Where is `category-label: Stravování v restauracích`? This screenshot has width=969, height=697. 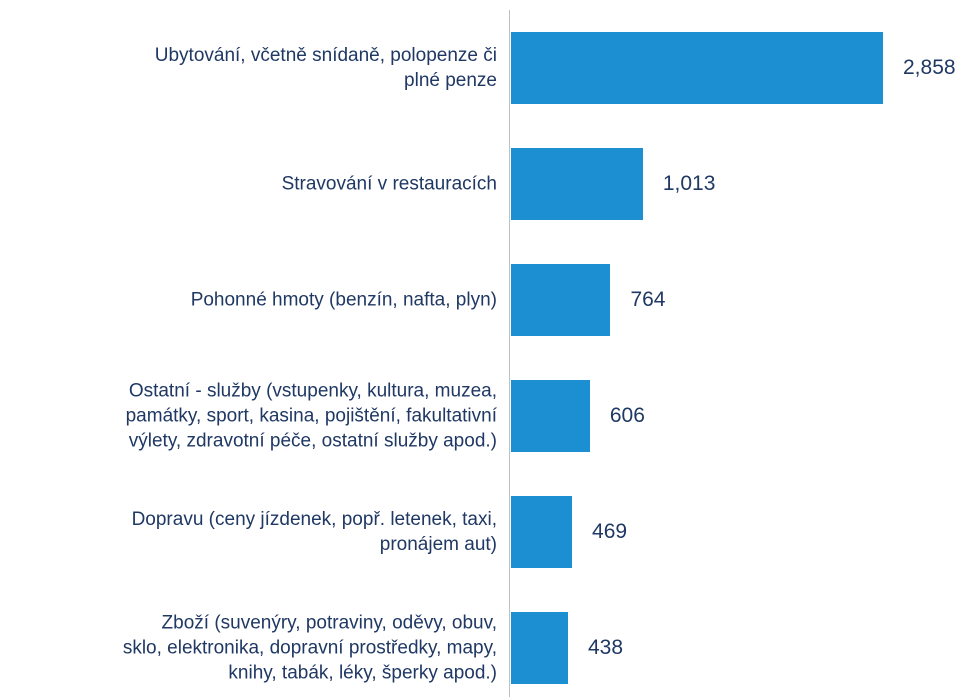
category-label: Stravování v restauracích is located at coordinates (389, 184).